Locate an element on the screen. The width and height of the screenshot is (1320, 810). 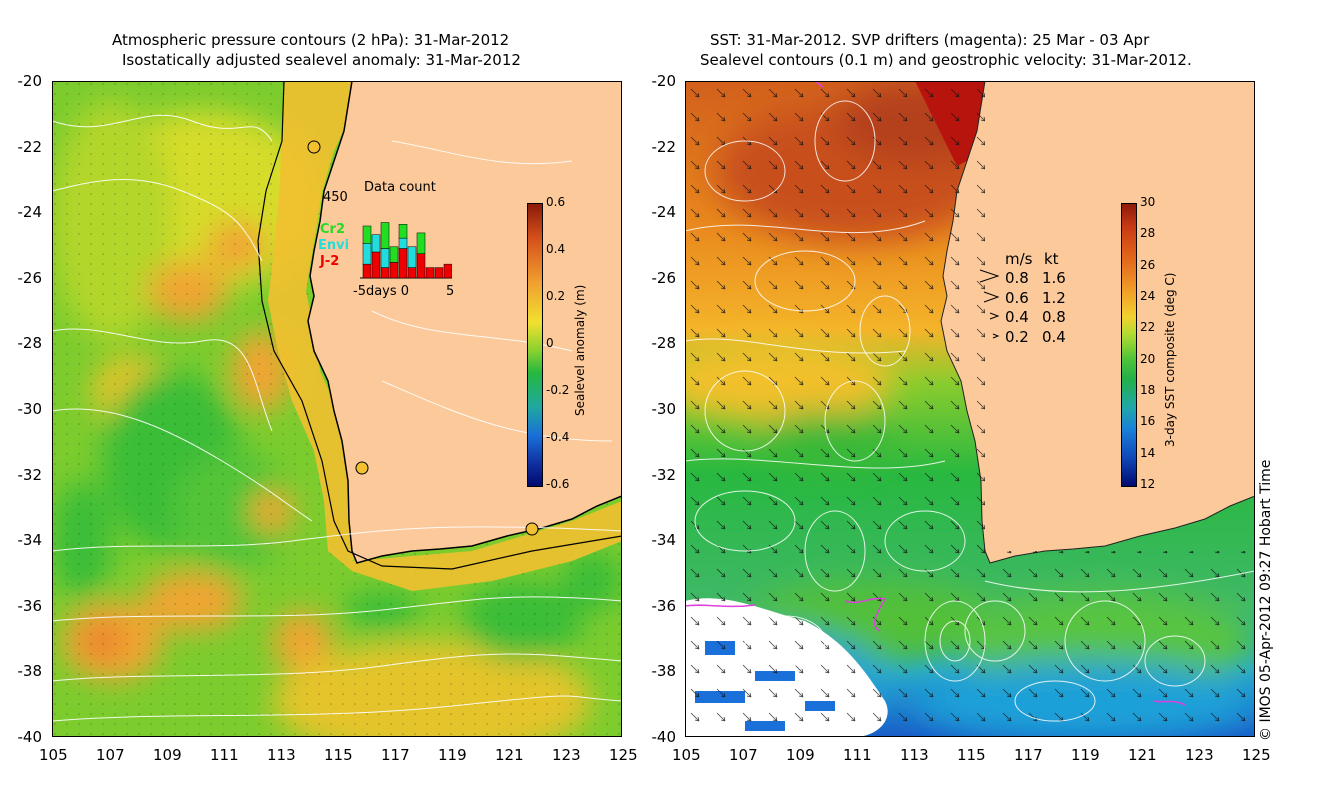
left-y-ticks-label: -38 is located at coordinates (30, 671).